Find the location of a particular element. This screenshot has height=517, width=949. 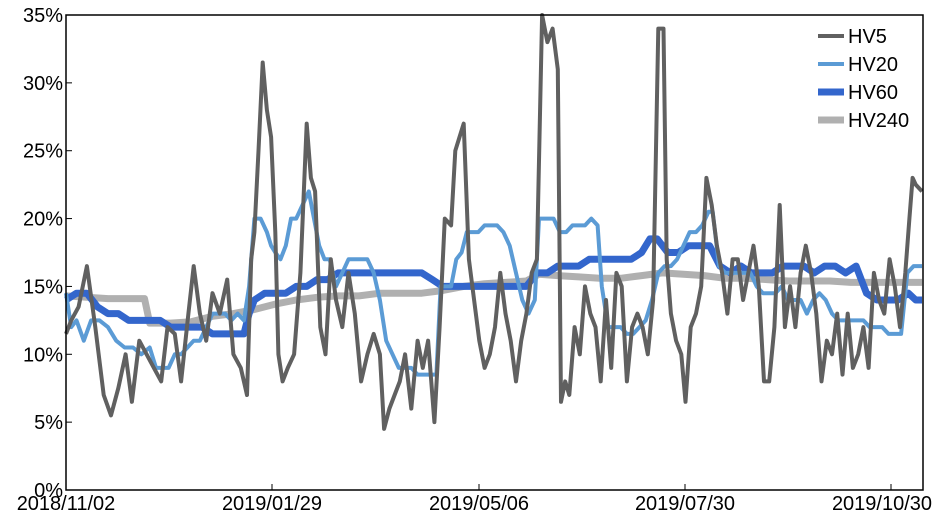

legend-label-hv5: HV5 is located at coordinates (867, 37).